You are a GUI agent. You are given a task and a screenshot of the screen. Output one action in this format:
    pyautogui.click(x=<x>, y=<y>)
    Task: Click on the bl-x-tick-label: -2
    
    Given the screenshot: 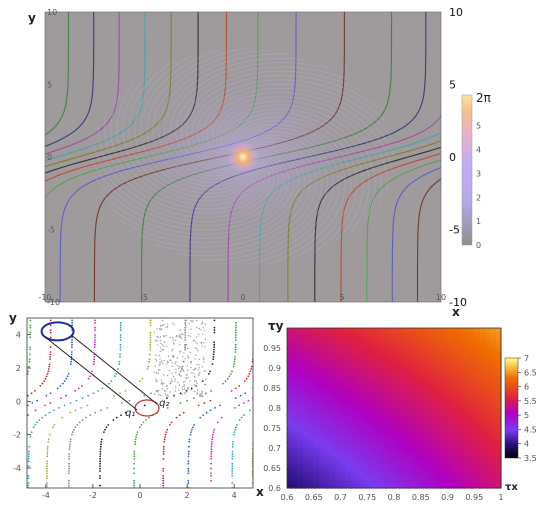 What is the action you would take?
    pyautogui.click(x=93, y=495)
    